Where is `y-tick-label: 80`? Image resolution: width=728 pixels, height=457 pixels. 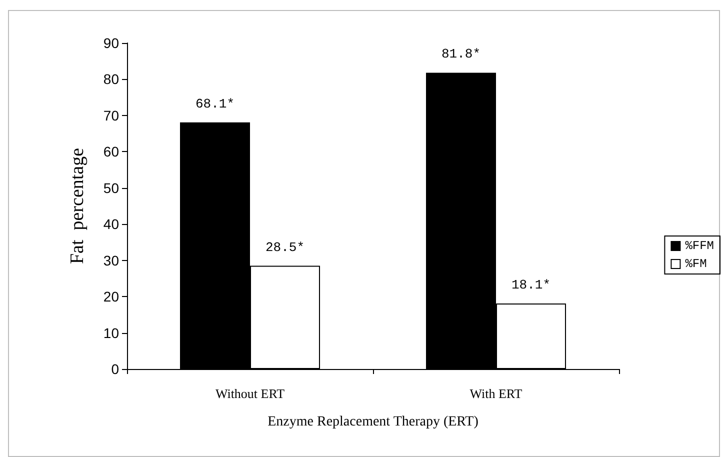
y-tick-label: 80 is located at coordinates (111, 79).